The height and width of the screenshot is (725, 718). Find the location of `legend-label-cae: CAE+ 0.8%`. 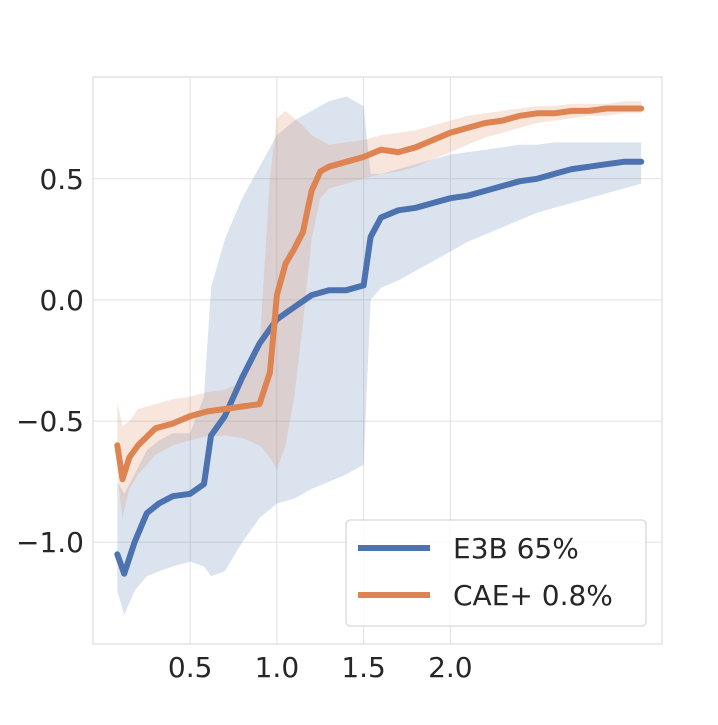

legend-label-cae: CAE+ 0.8% is located at coordinates (533, 595).